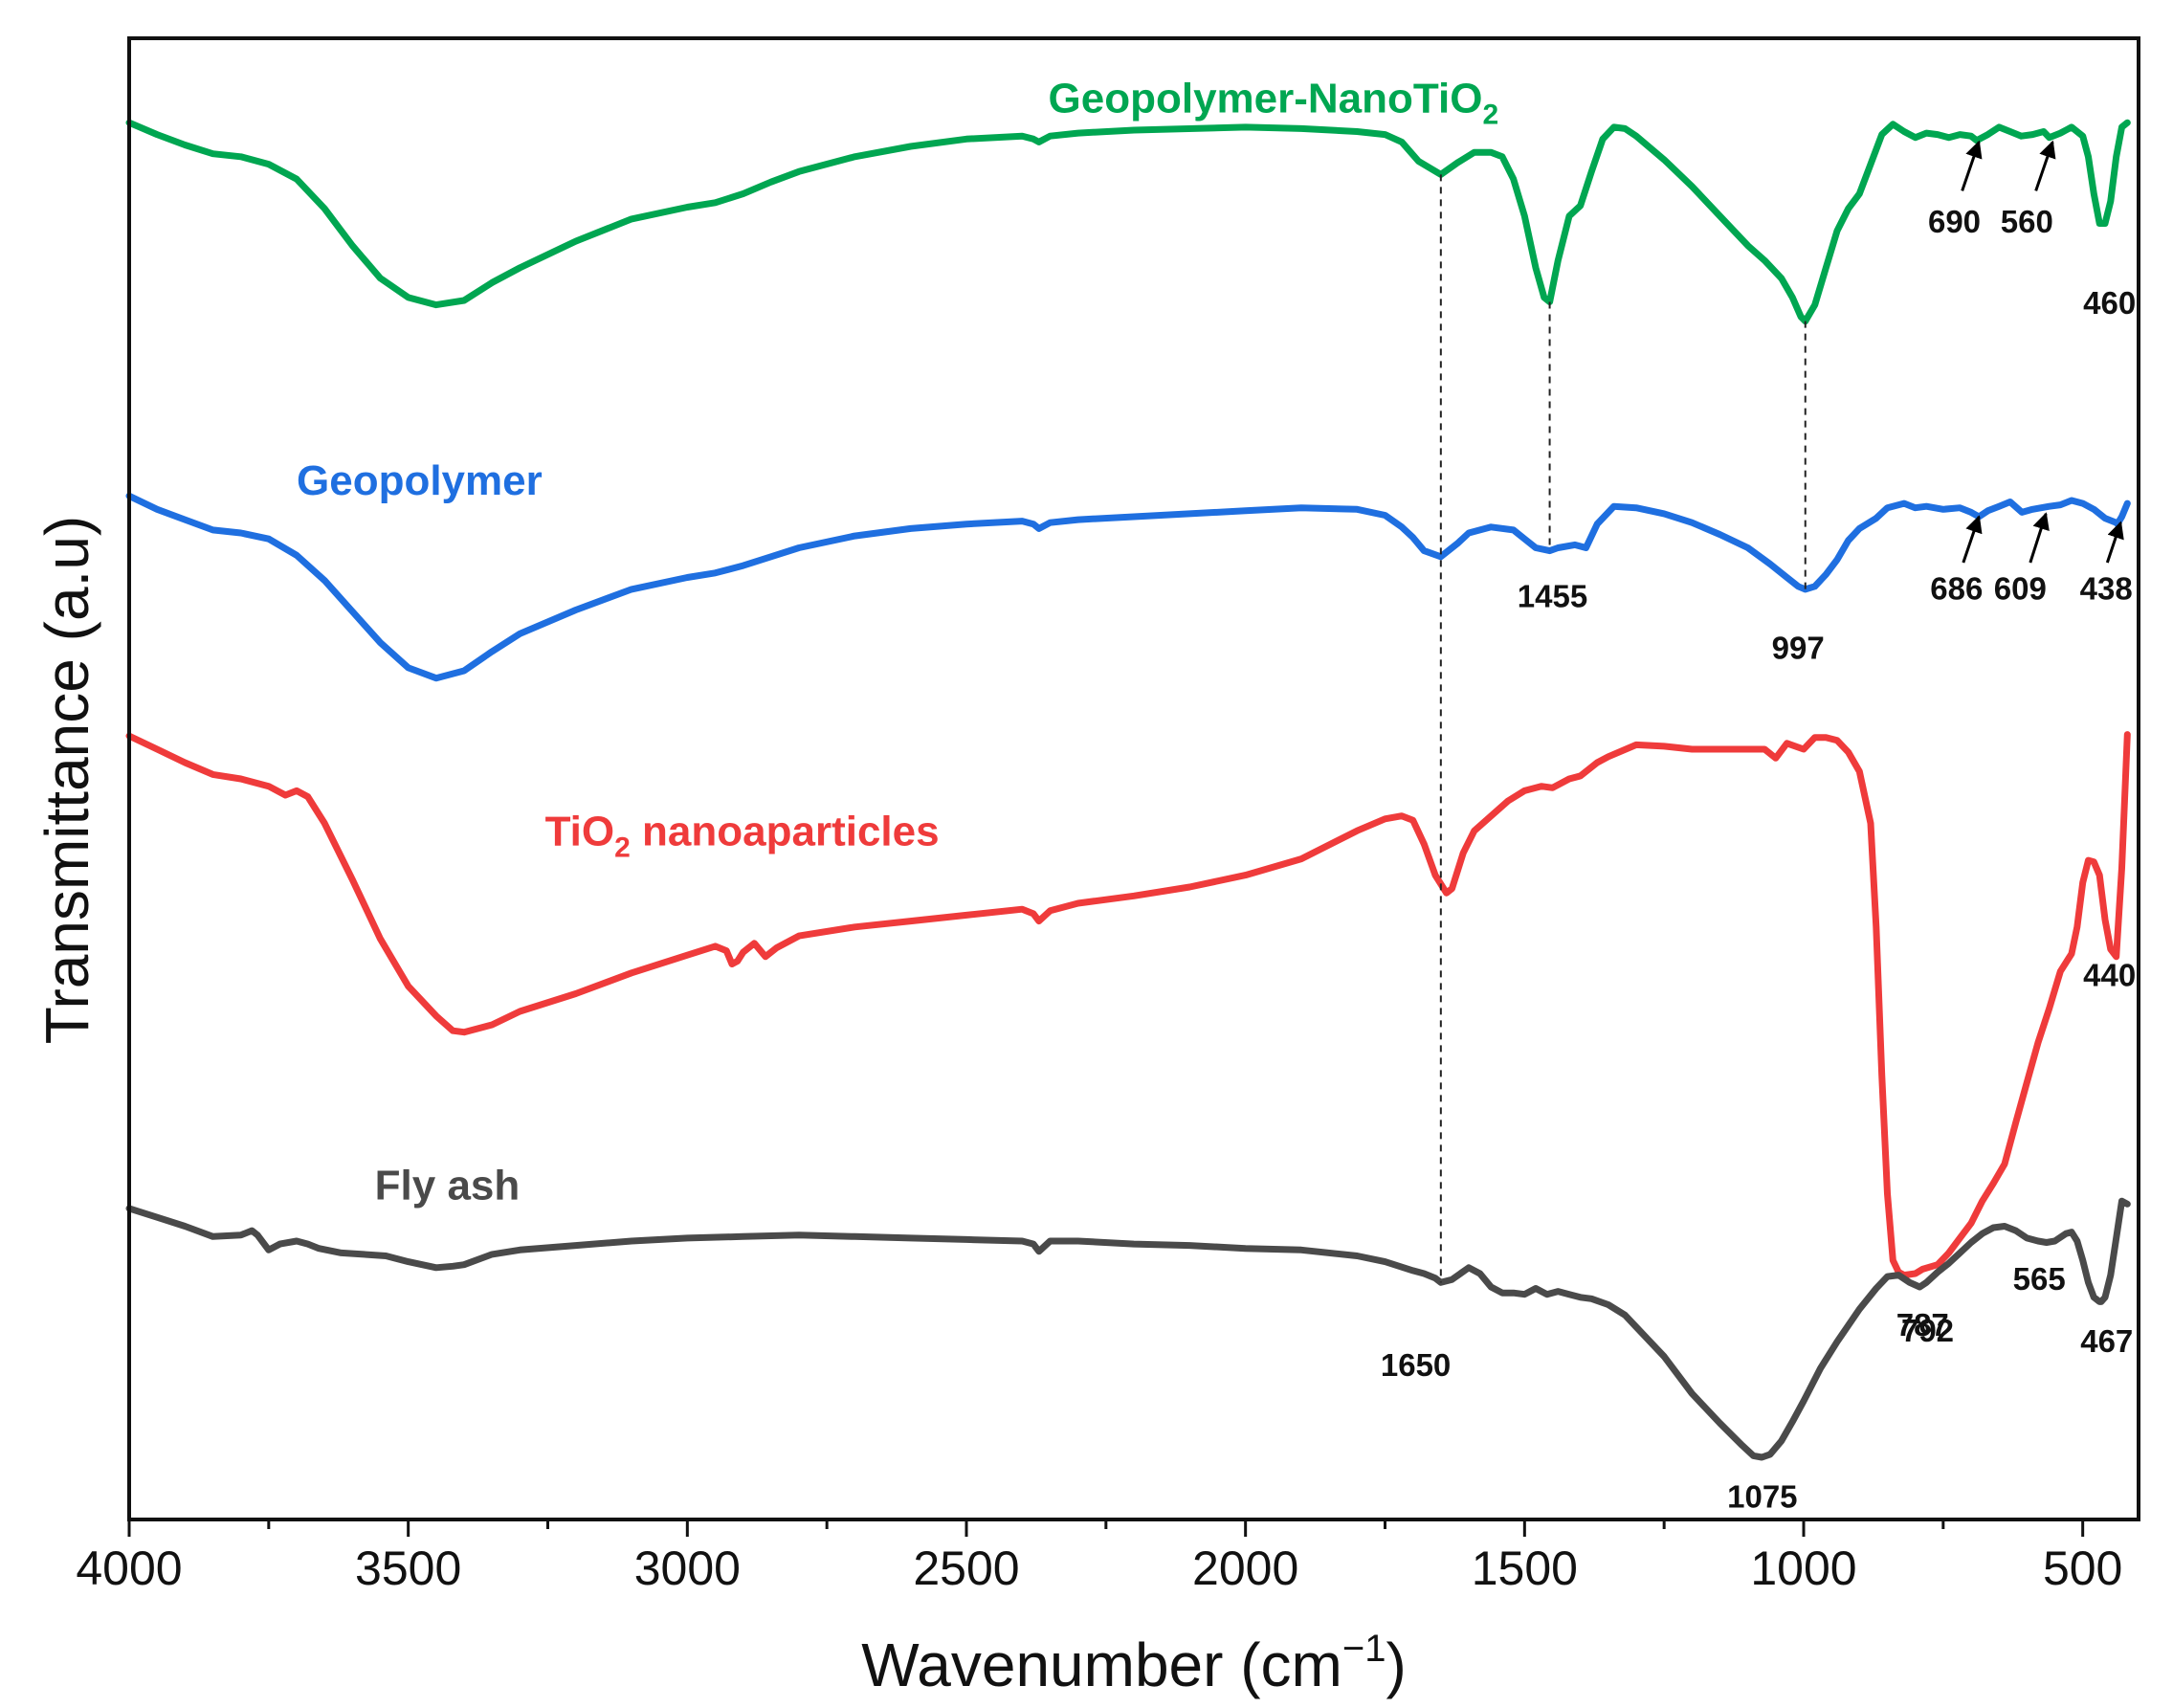 The width and height of the screenshot is (2173, 1708). Describe the element at coordinates (2106, 589) in the screenshot. I see `peak-label-438: 438` at that location.